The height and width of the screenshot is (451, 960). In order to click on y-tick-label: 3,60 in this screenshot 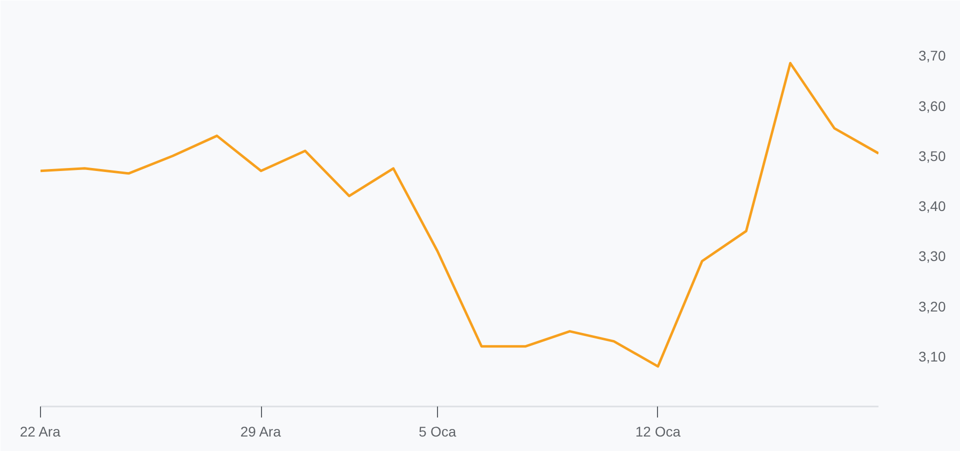, I will do `click(932, 106)`.